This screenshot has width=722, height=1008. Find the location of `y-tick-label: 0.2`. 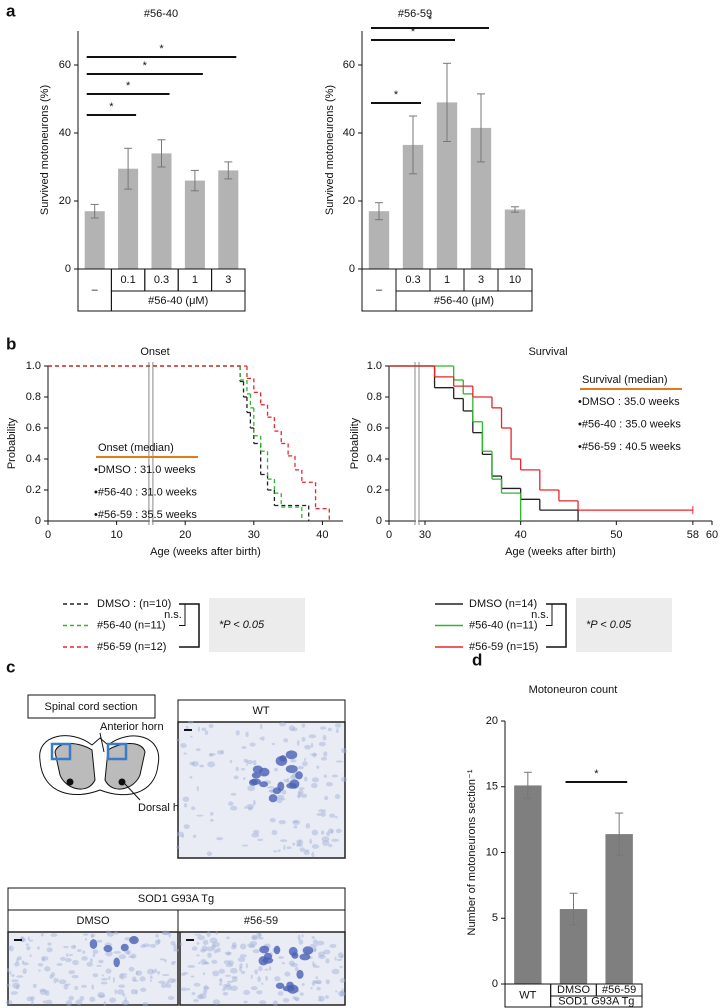

y-tick-label: 0.2 is located at coordinates (33, 490).